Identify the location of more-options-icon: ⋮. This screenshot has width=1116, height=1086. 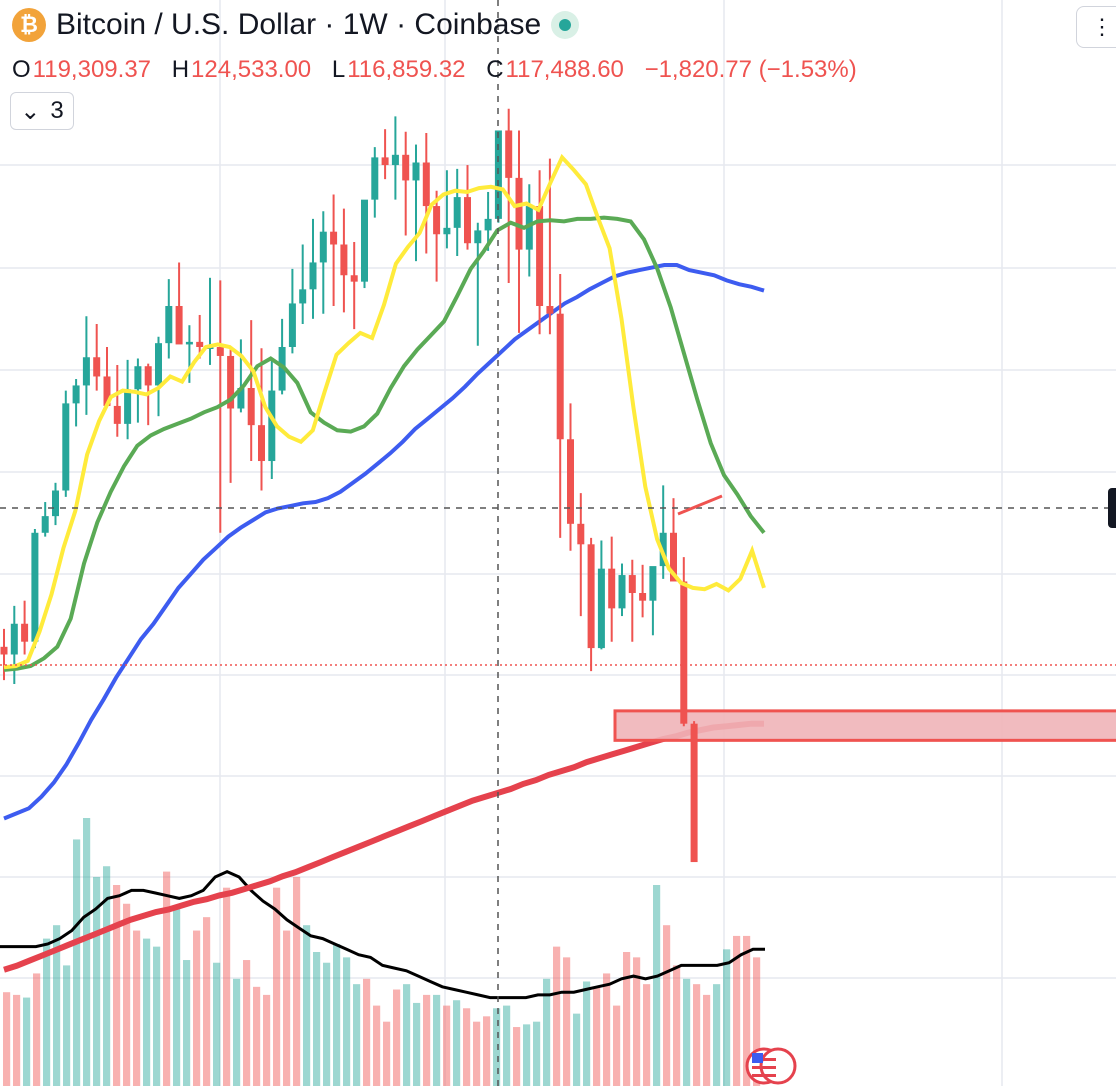
(1096, 27).